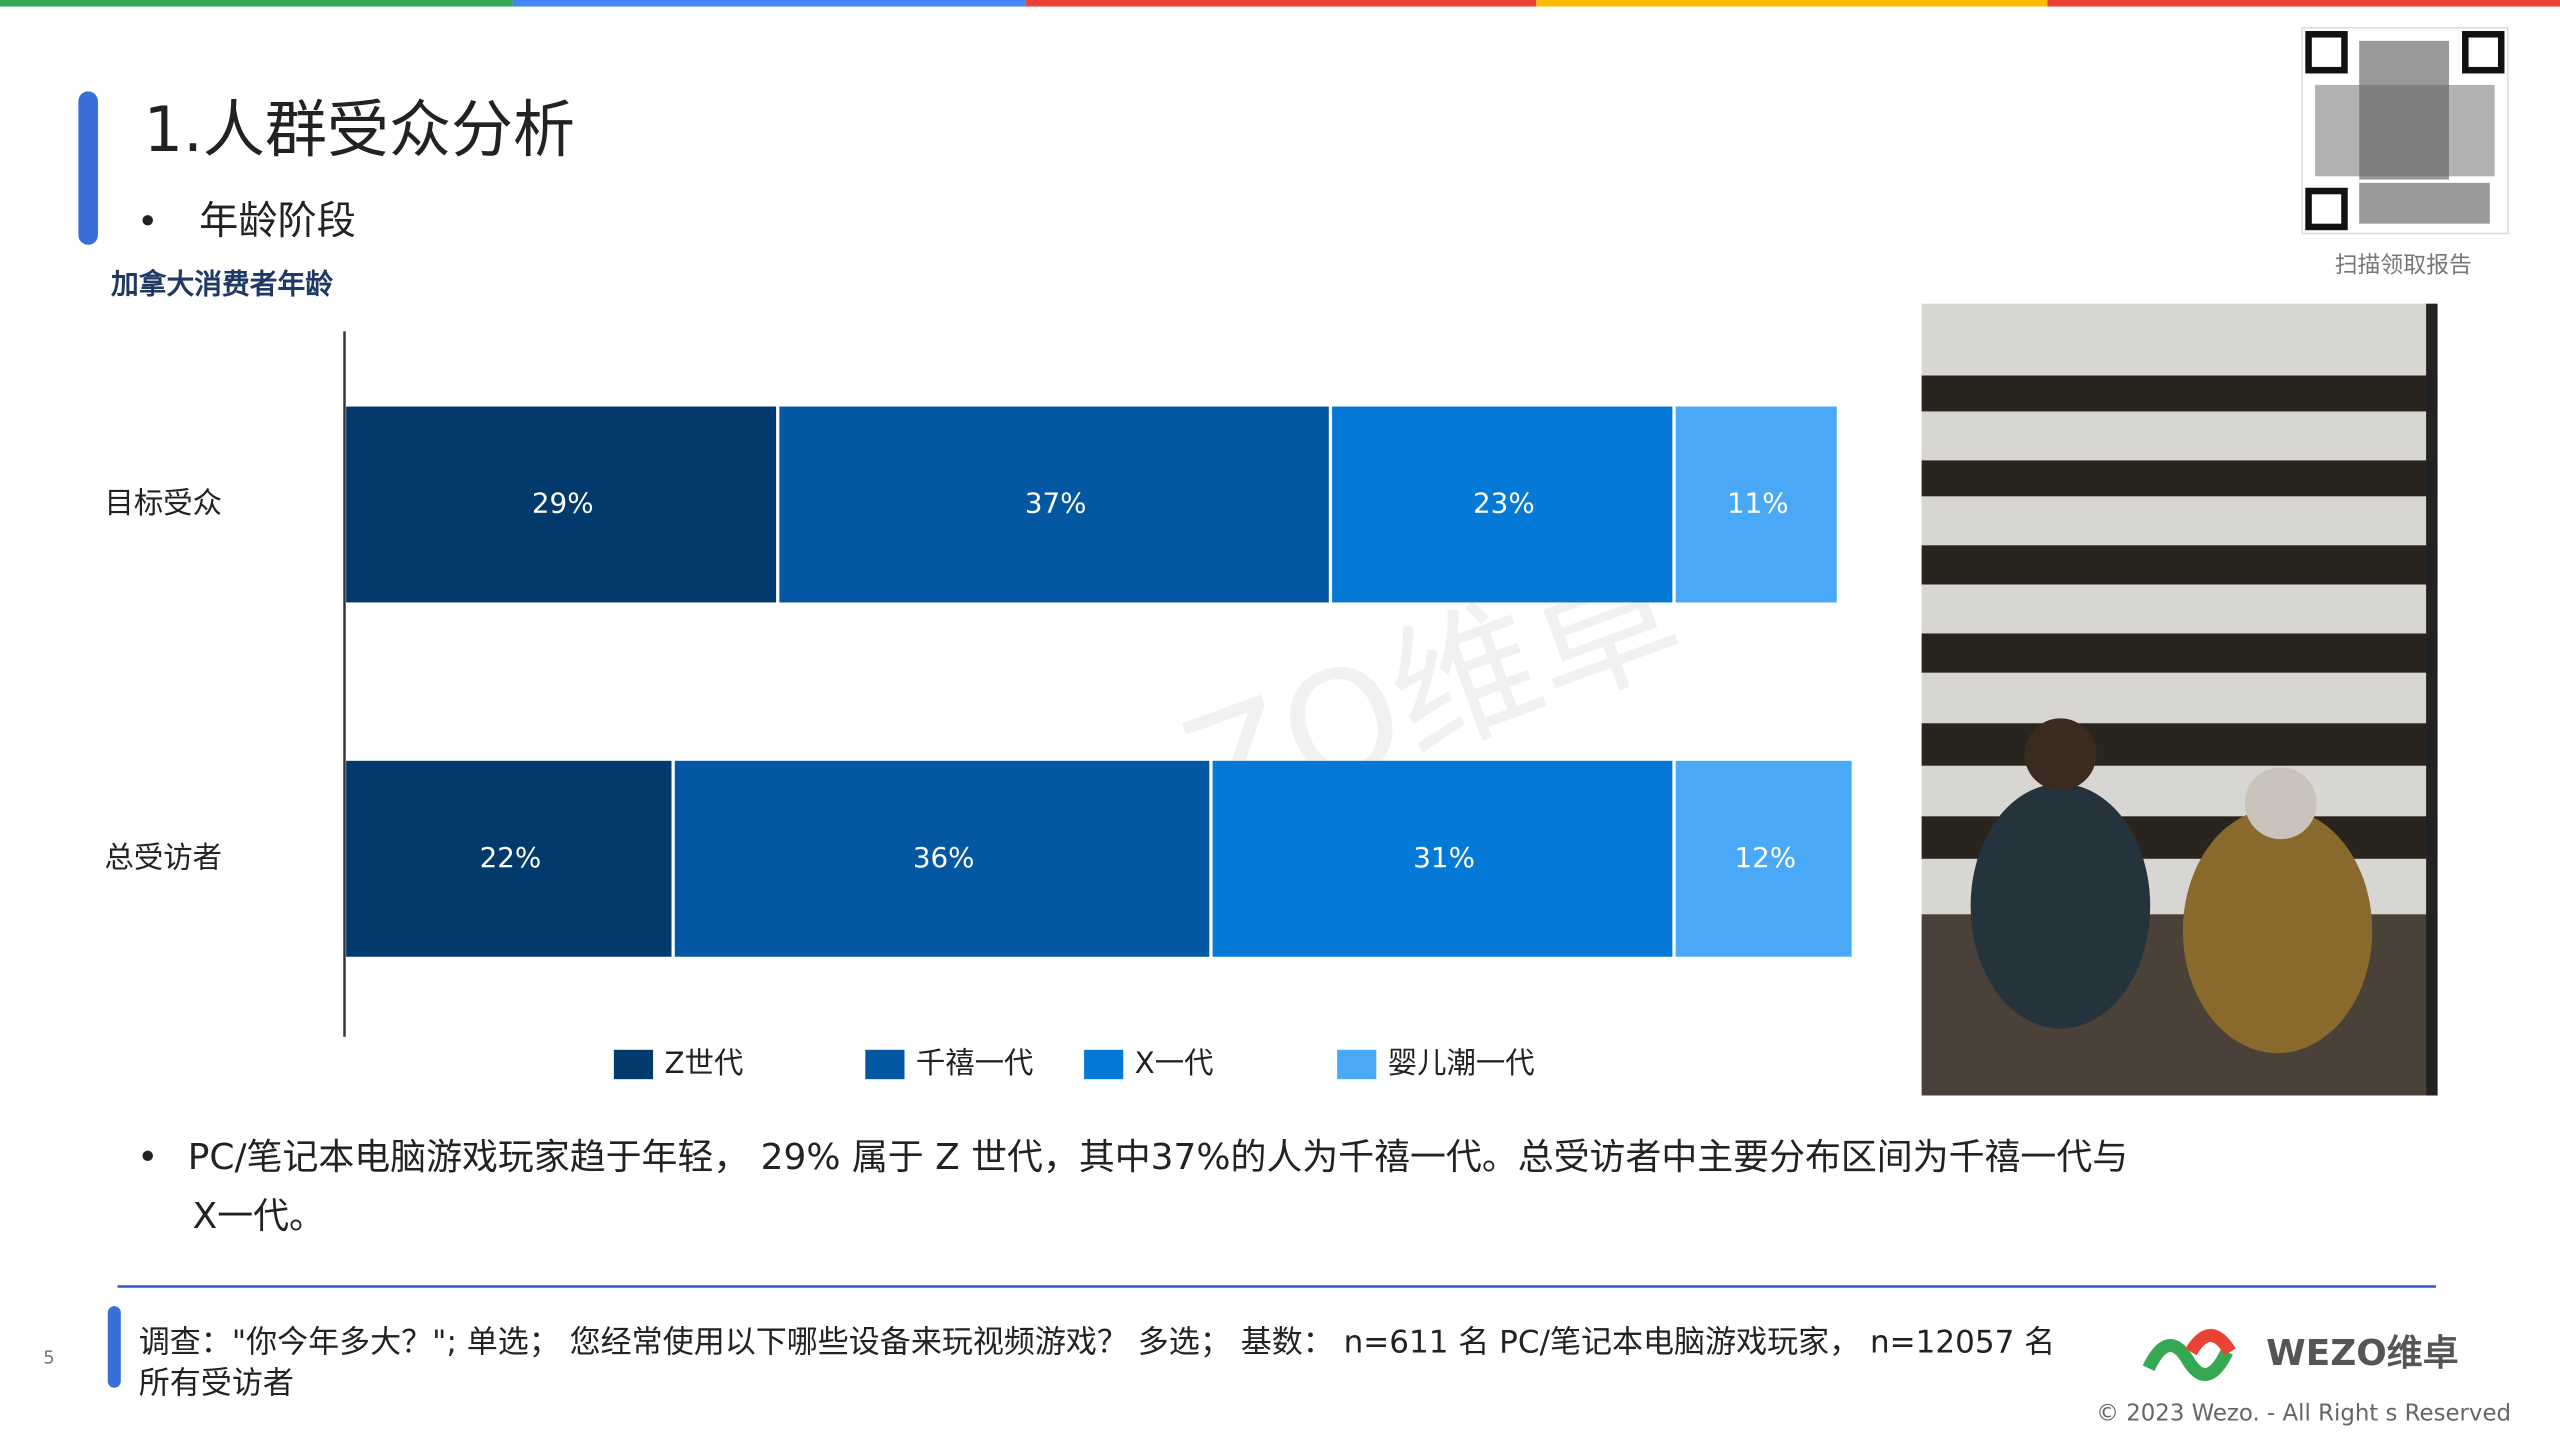 The width and height of the screenshot is (2560, 1440). Describe the element at coordinates (259, 1216) in the screenshot. I see `note-line: X一代。` at that location.